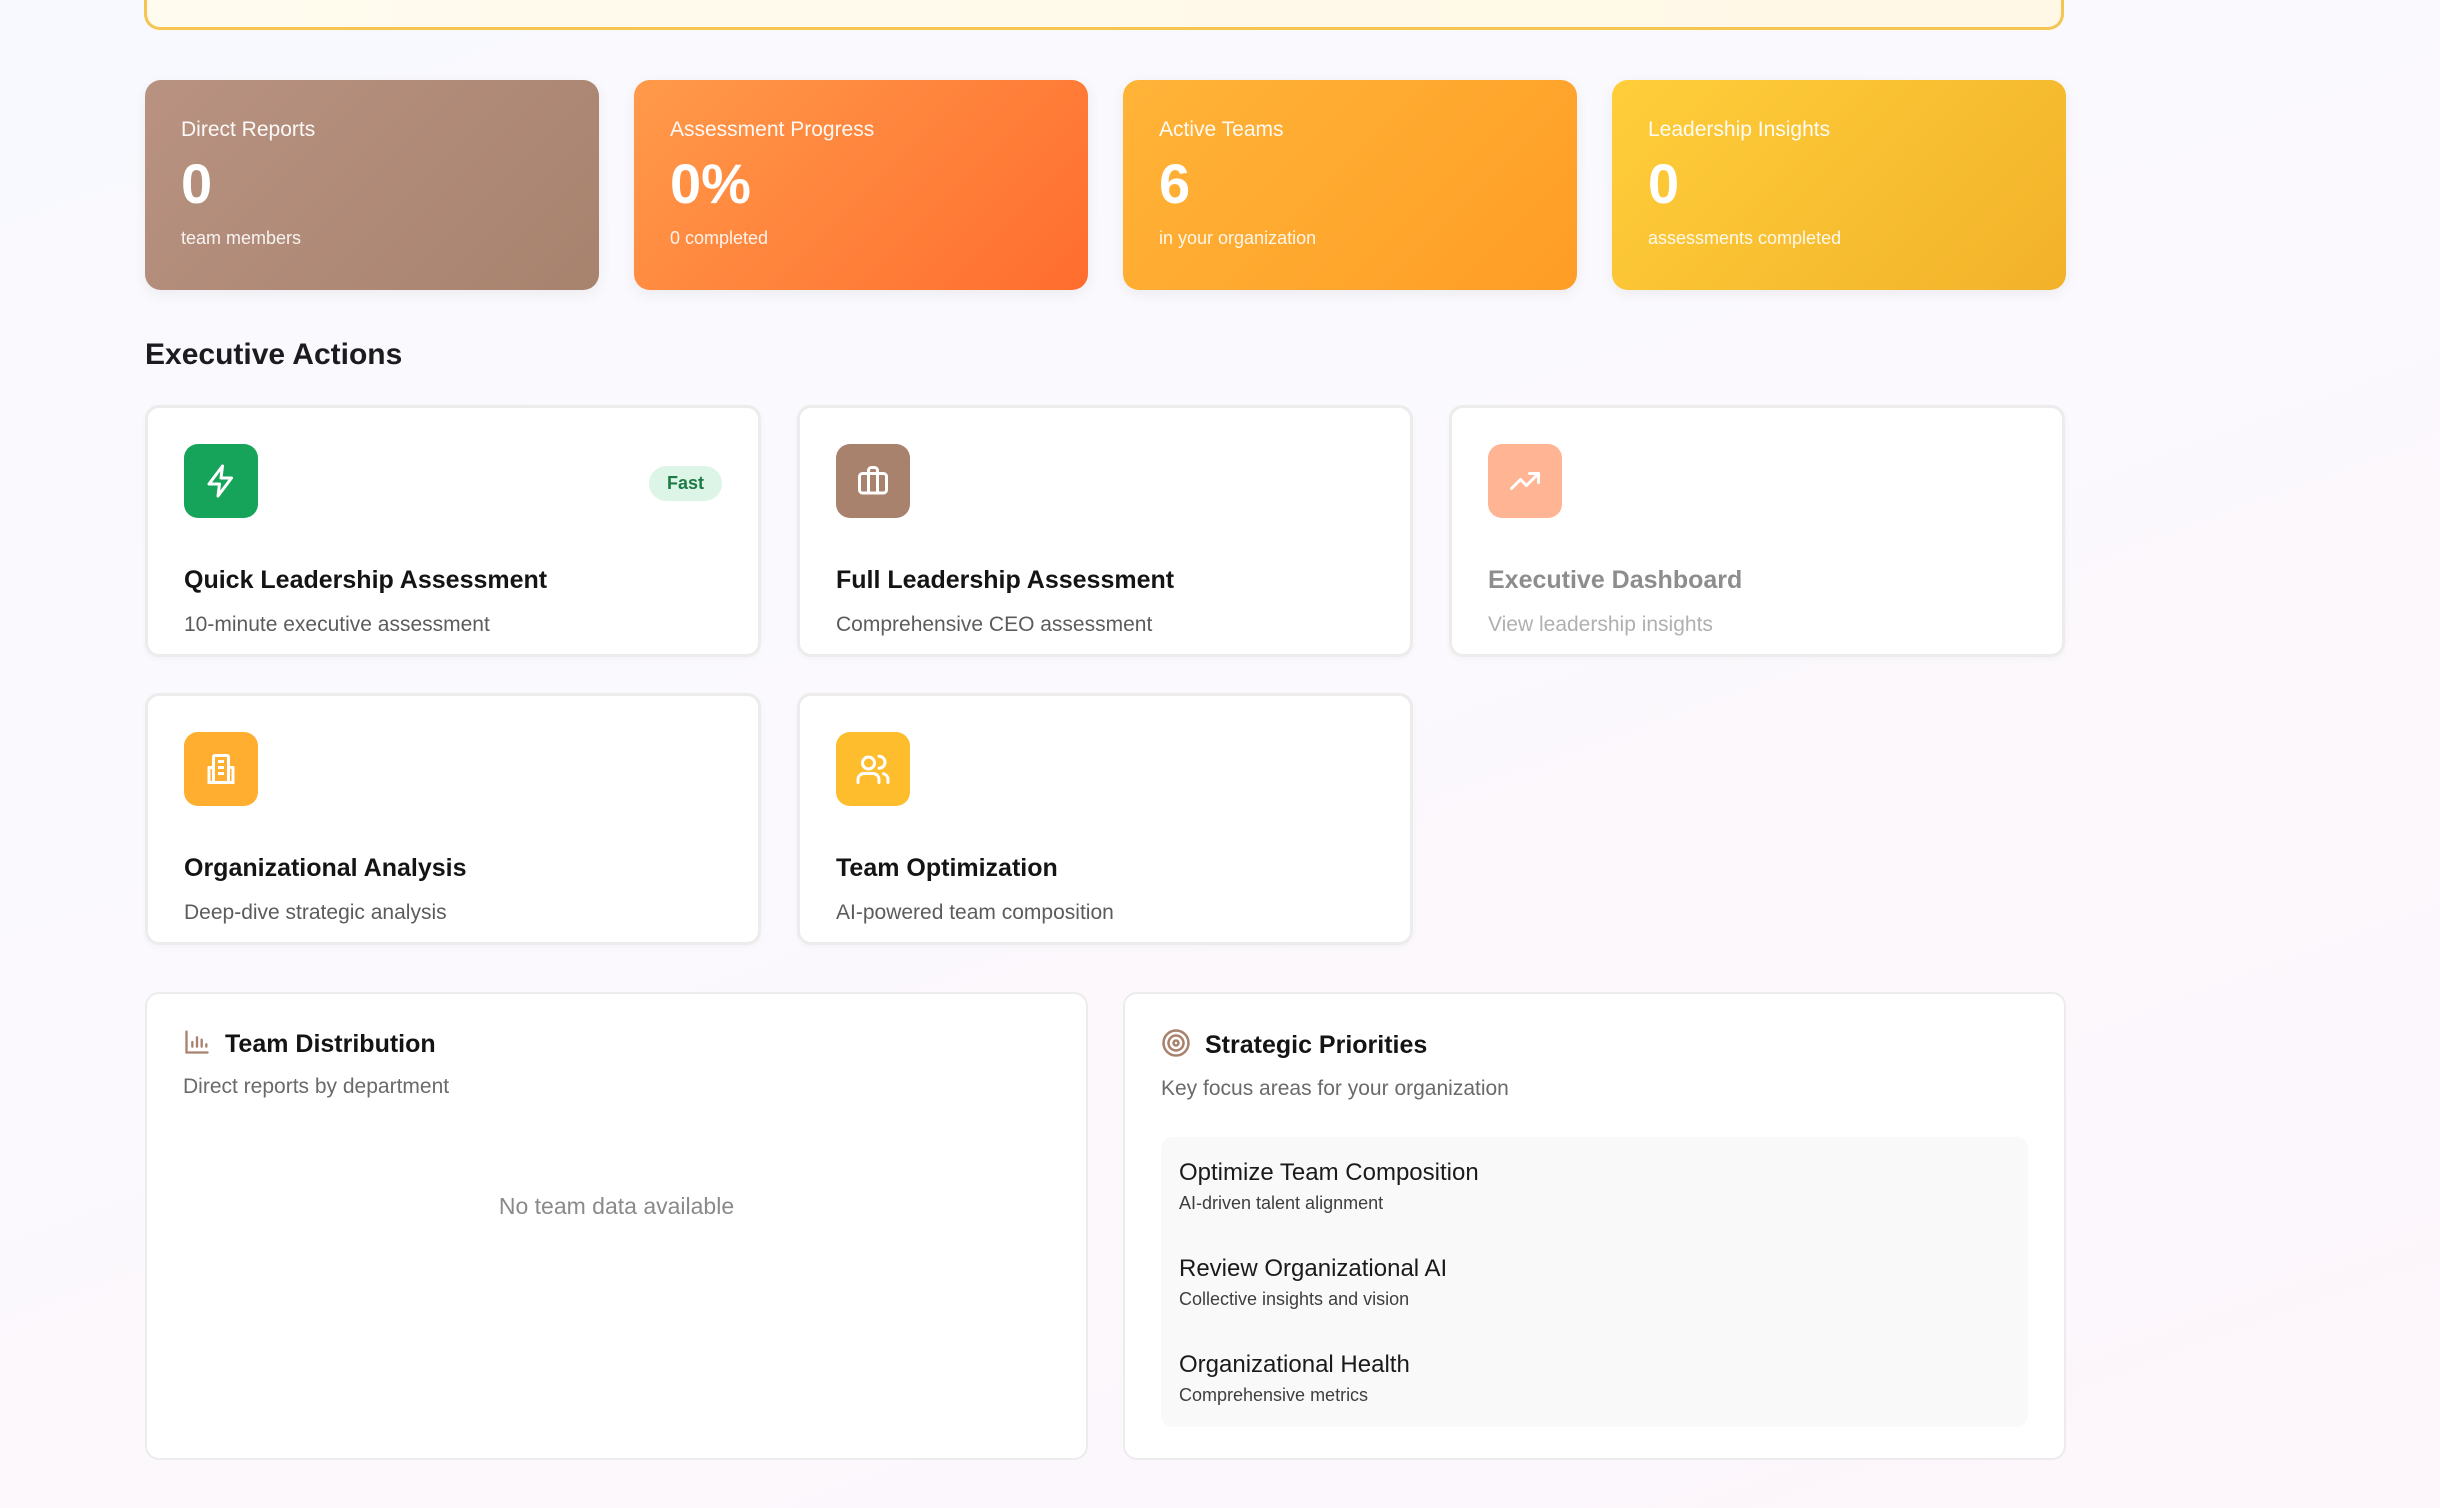 The image size is (2440, 1508). Describe the element at coordinates (315, 912) in the screenshot. I see `action-description: Deep-dive strategic analysis` at that location.